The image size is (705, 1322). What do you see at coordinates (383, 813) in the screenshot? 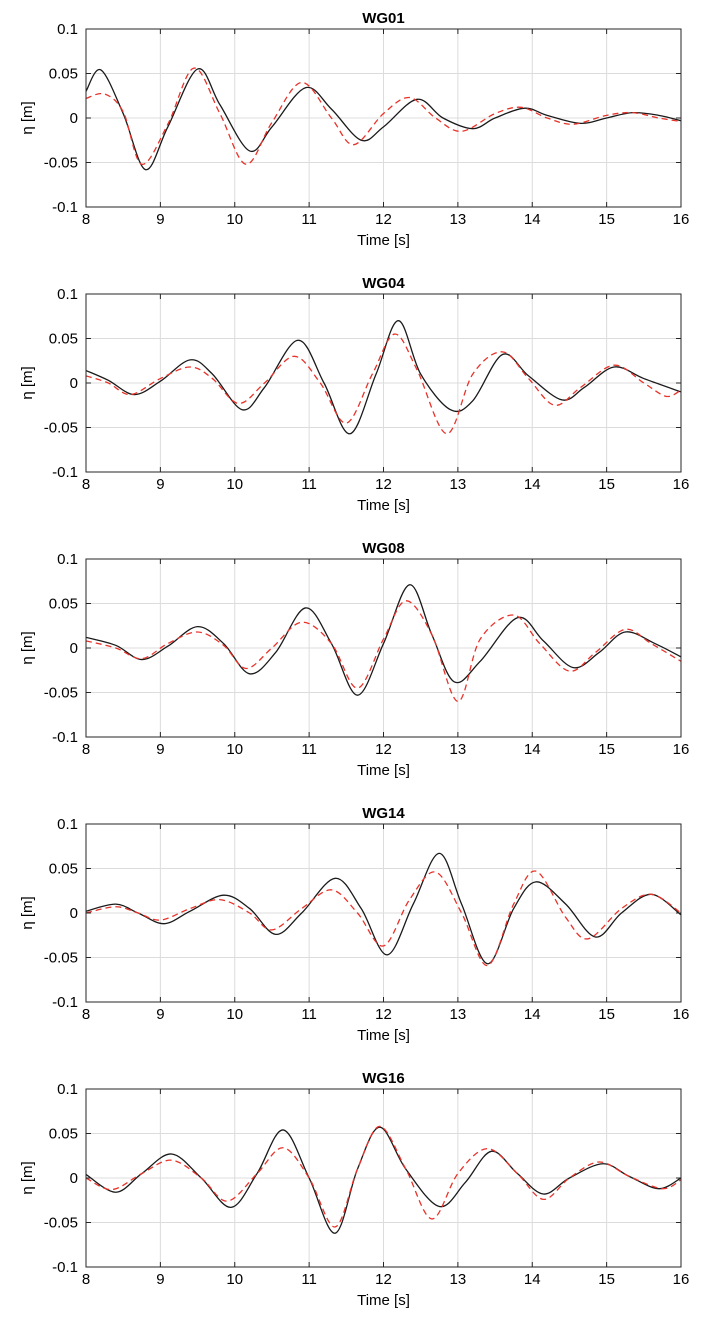
I see `chart-title: WG14` at bounding box center [383, 813].